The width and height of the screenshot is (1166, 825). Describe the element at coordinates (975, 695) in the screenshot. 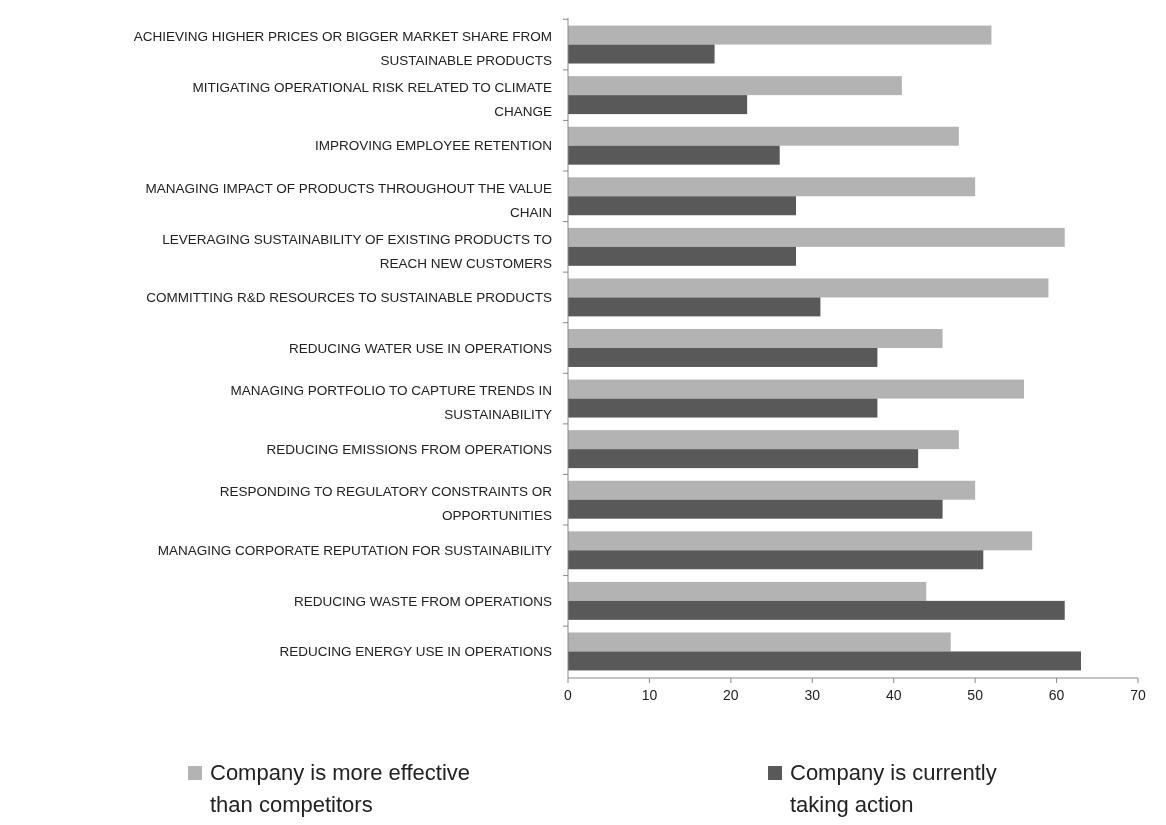

I see `x-tick-label: 50` at that location.